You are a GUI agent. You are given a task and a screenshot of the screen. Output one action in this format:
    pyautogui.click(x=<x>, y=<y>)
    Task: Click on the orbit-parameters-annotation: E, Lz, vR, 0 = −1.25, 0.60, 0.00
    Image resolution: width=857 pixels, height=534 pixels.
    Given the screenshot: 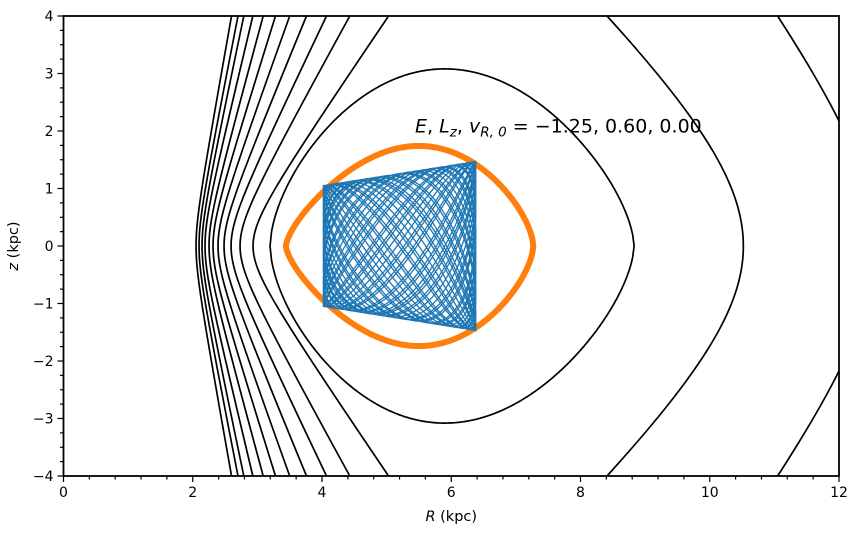 What is the action you would take?
    pyautogui.click(x=558, y=128)
    